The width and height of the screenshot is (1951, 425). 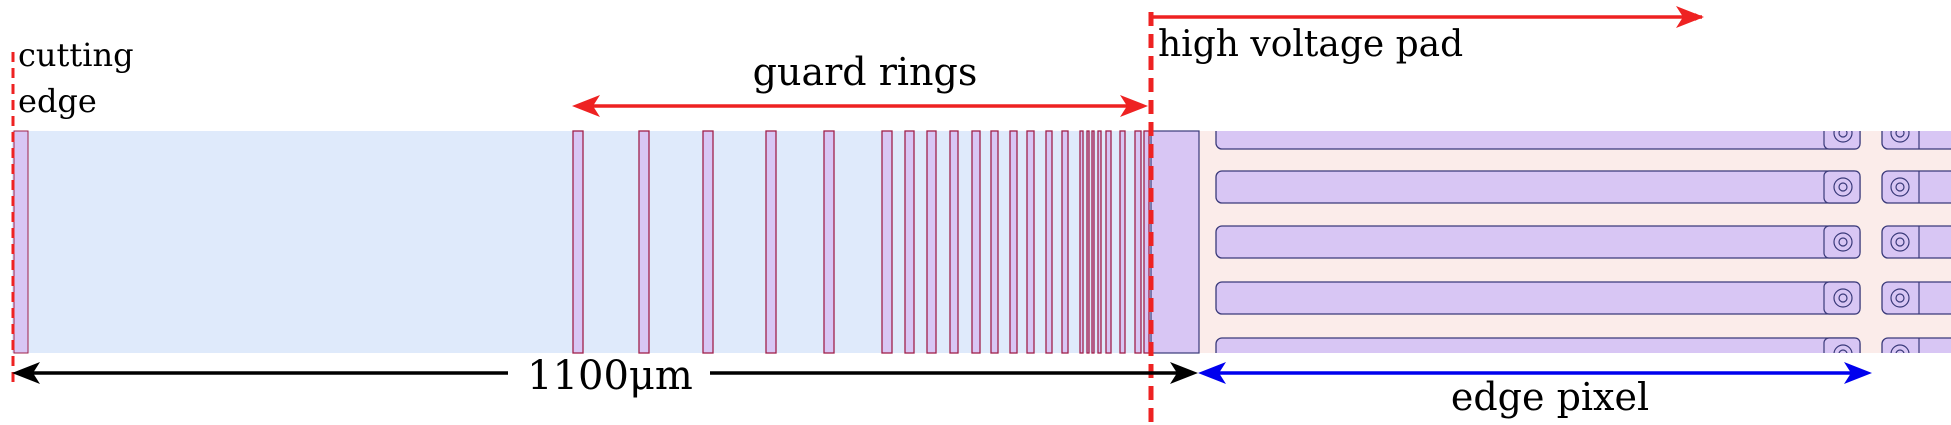 I want to click on guard-rings-arrowhead-right, so click(x=1134, y=106).